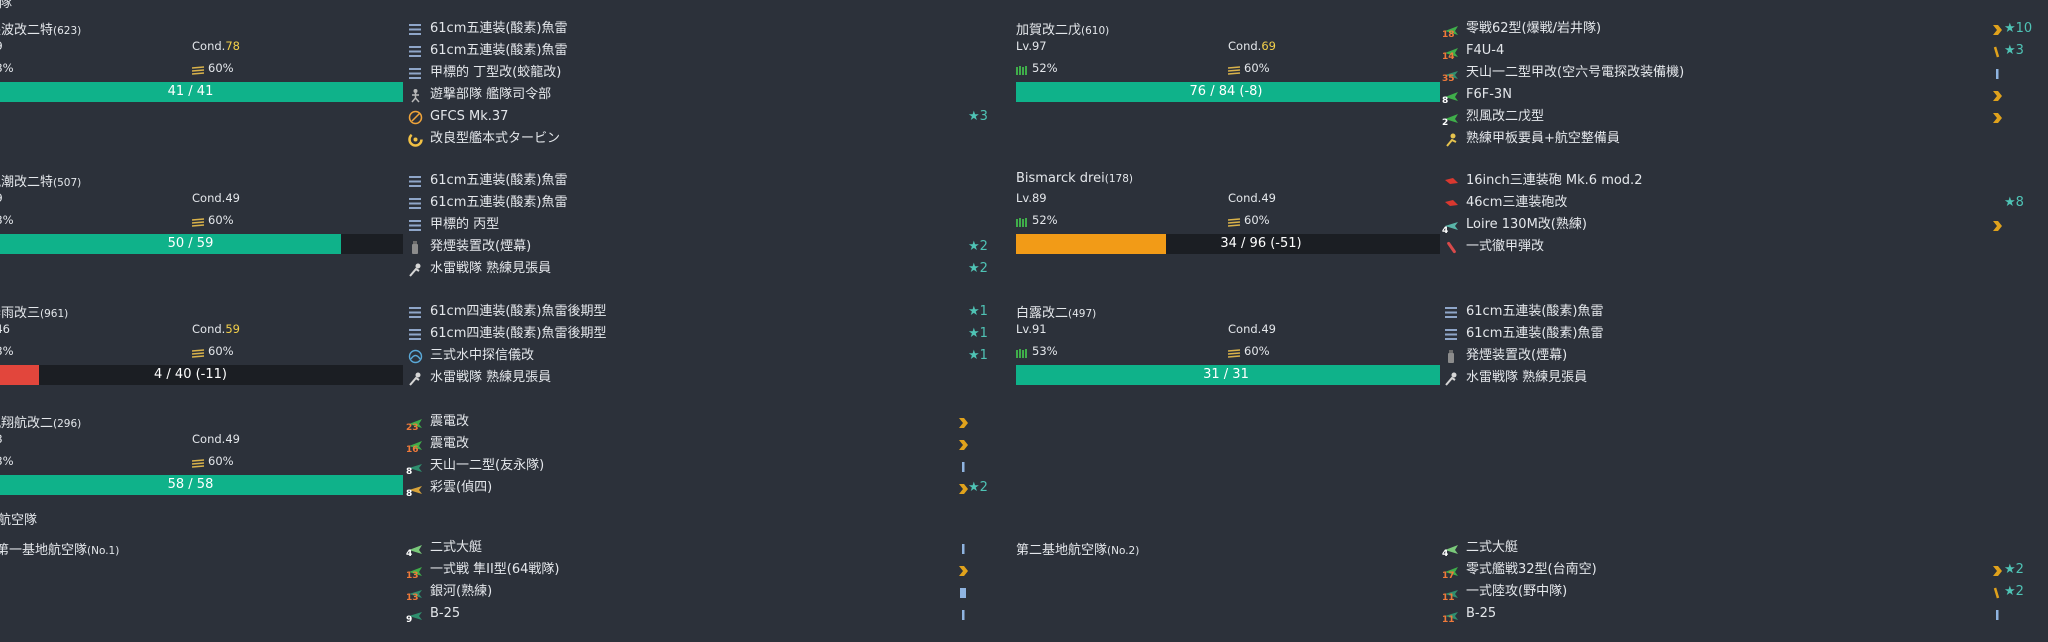  What do you see at coordinates (703, 356) in the screenshot?
I see `fleet1-ship-2-equipment-row: 三式水中探信儀改 ★1` at bounding box center [703, 356].